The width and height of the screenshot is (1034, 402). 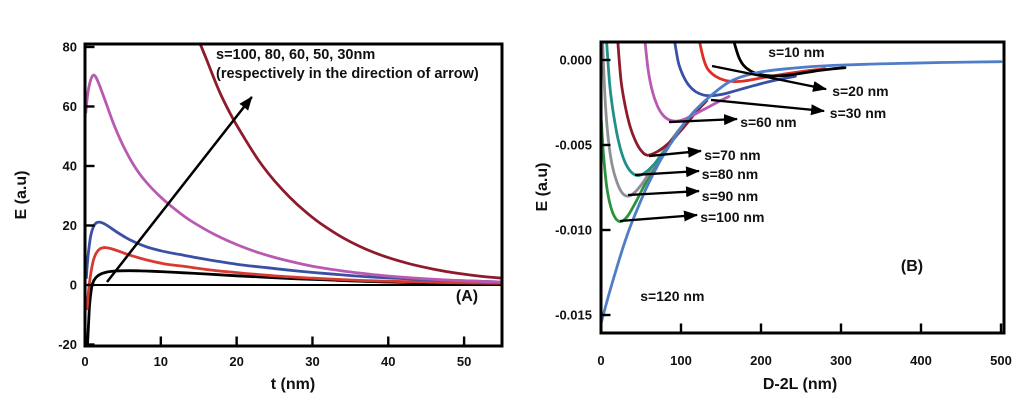 I want to click on x-tick-label: 20, so click(x=236, y=361).